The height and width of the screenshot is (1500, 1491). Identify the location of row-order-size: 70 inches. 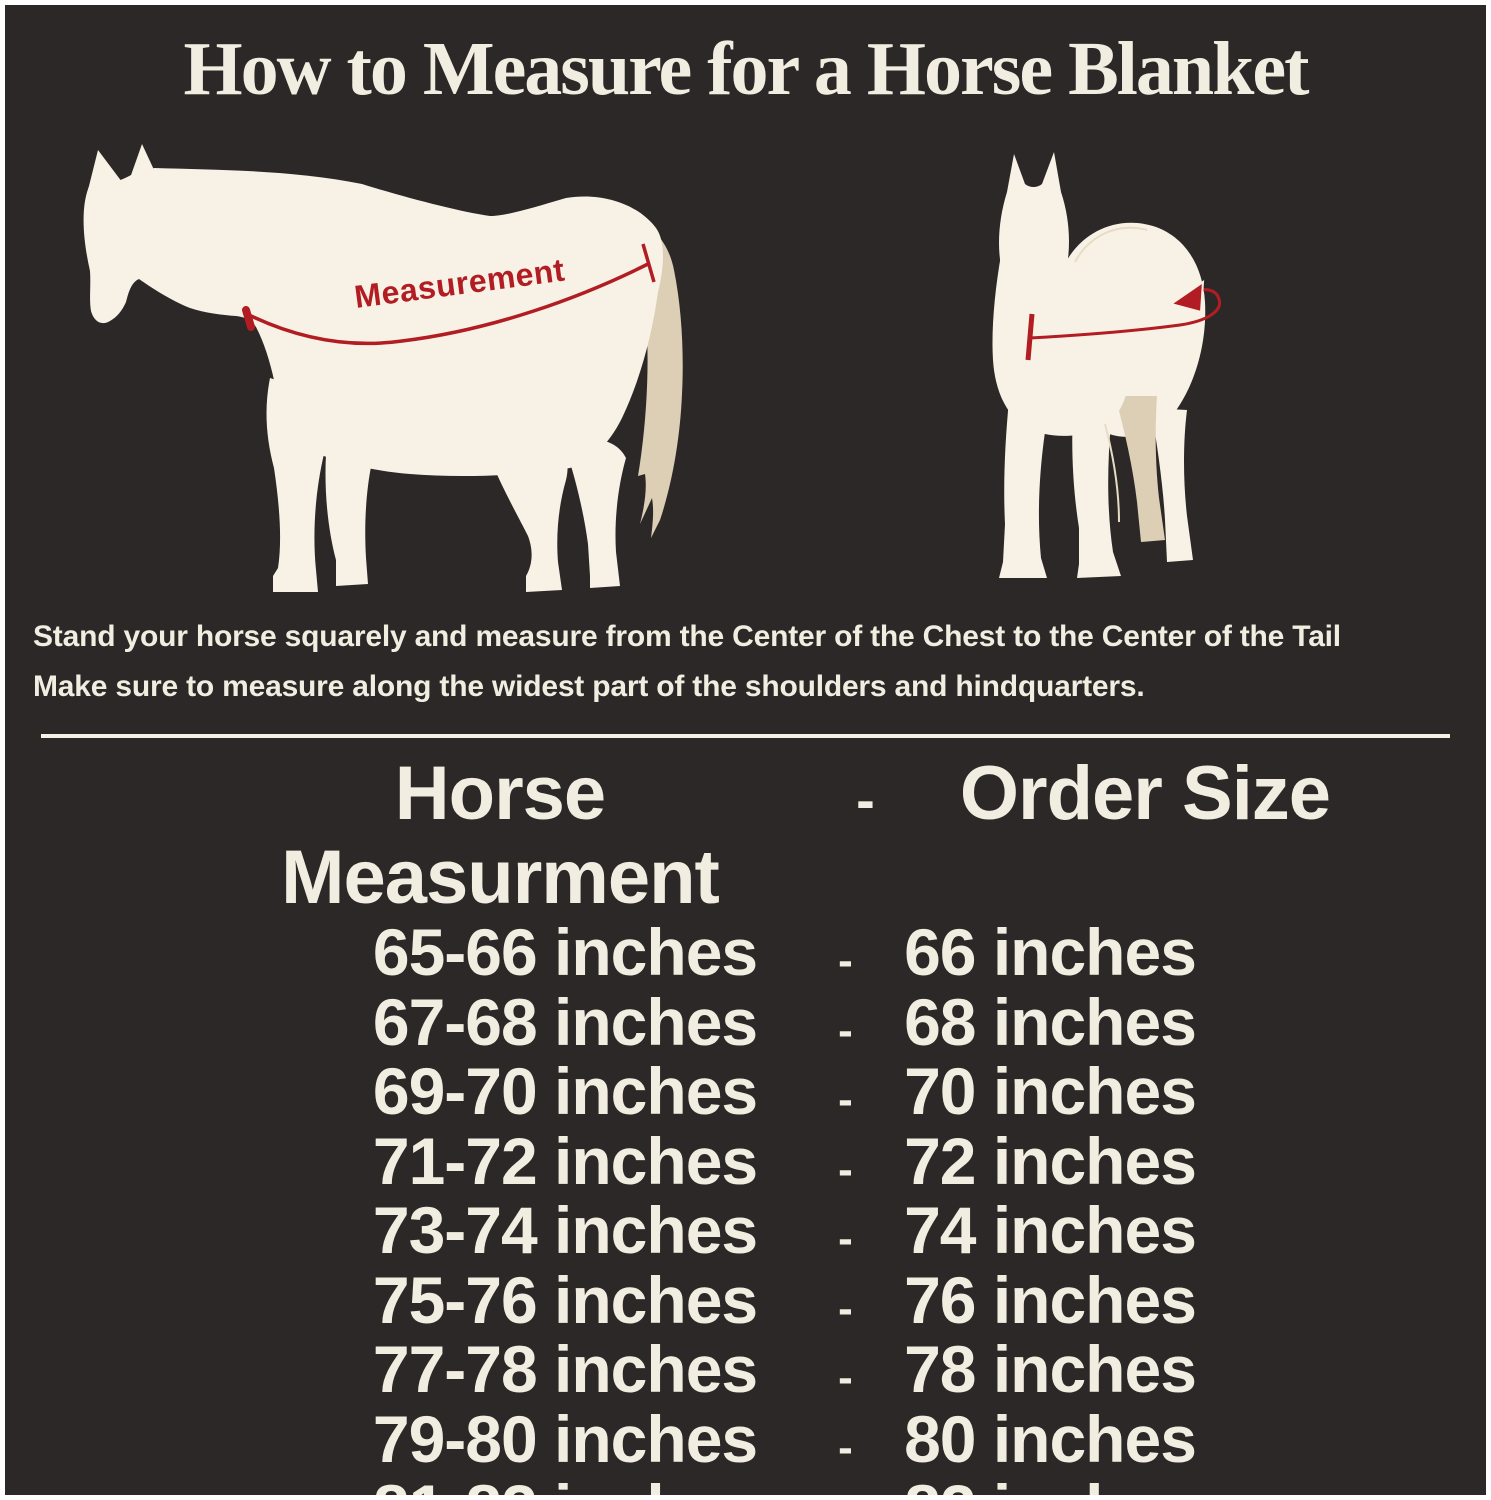
(1050, 1091).